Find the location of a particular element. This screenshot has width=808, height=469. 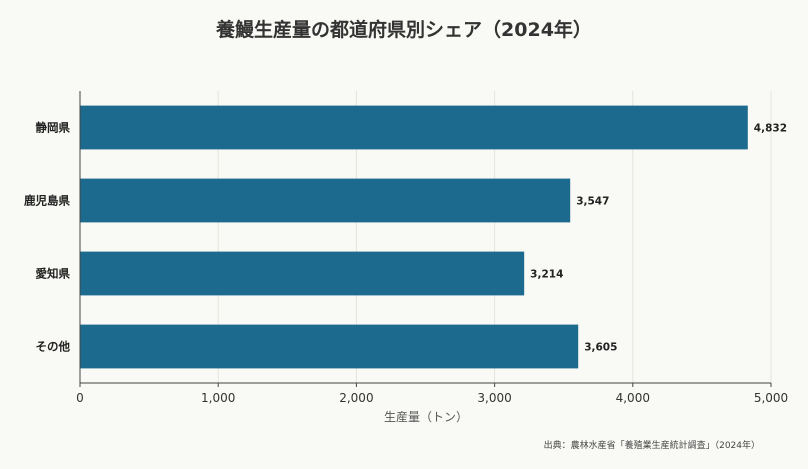

category-label: 愛知県 is located at coordinates (53, 274).